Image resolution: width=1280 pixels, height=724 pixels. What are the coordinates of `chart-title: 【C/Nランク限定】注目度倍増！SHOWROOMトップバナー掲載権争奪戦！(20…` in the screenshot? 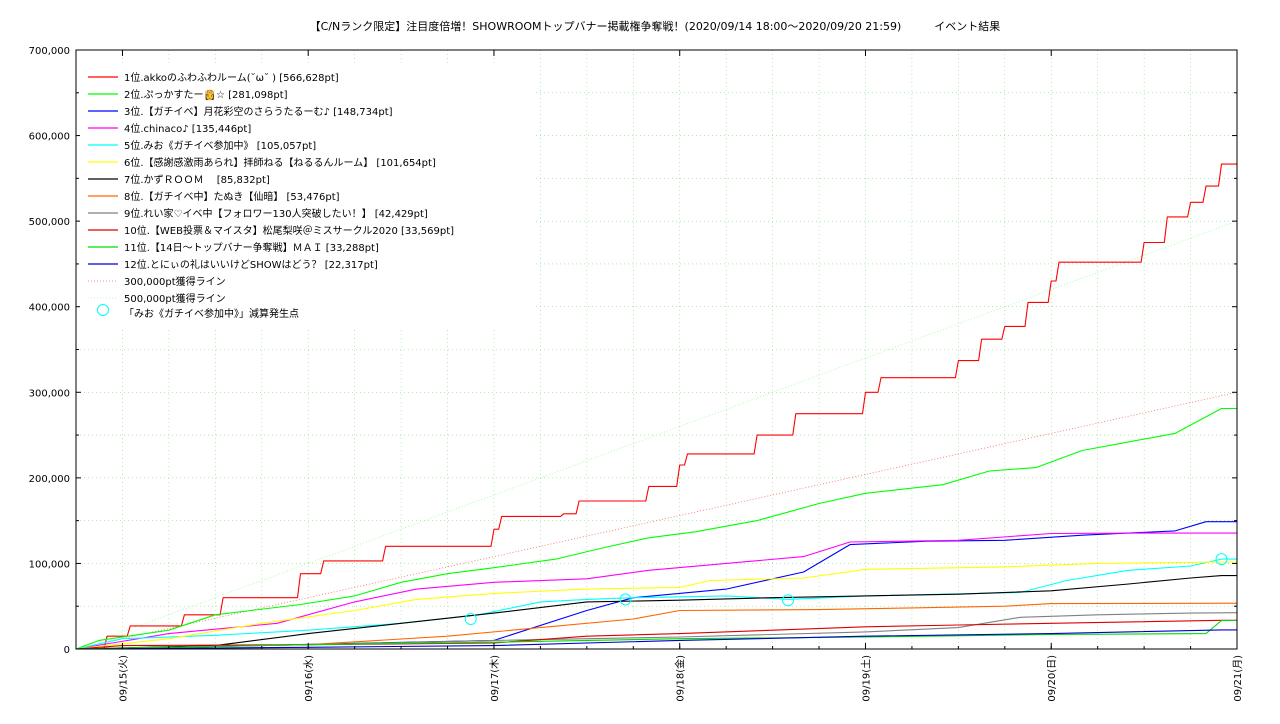 It's located at (655, 26).